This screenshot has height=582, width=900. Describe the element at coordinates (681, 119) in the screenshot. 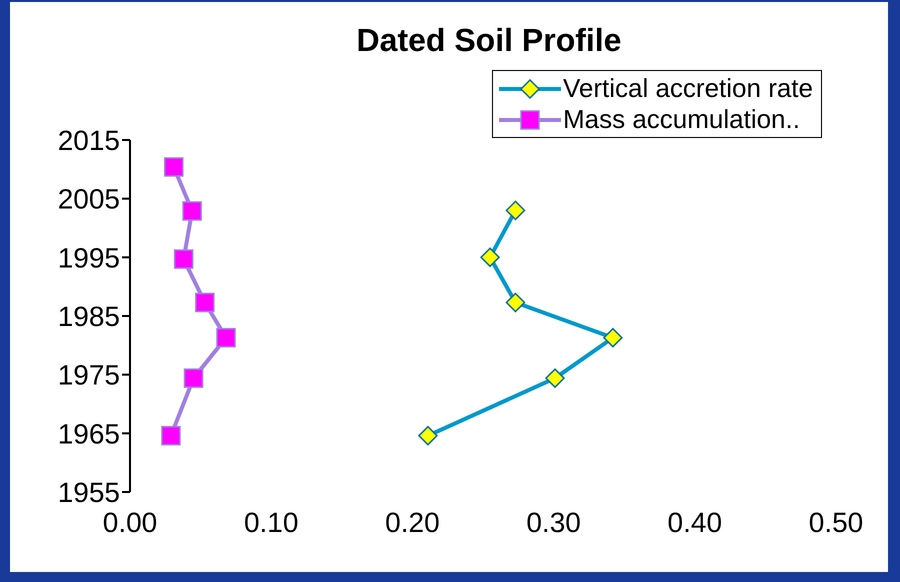

I see `legend-label: Mass accumulation..` at that location.